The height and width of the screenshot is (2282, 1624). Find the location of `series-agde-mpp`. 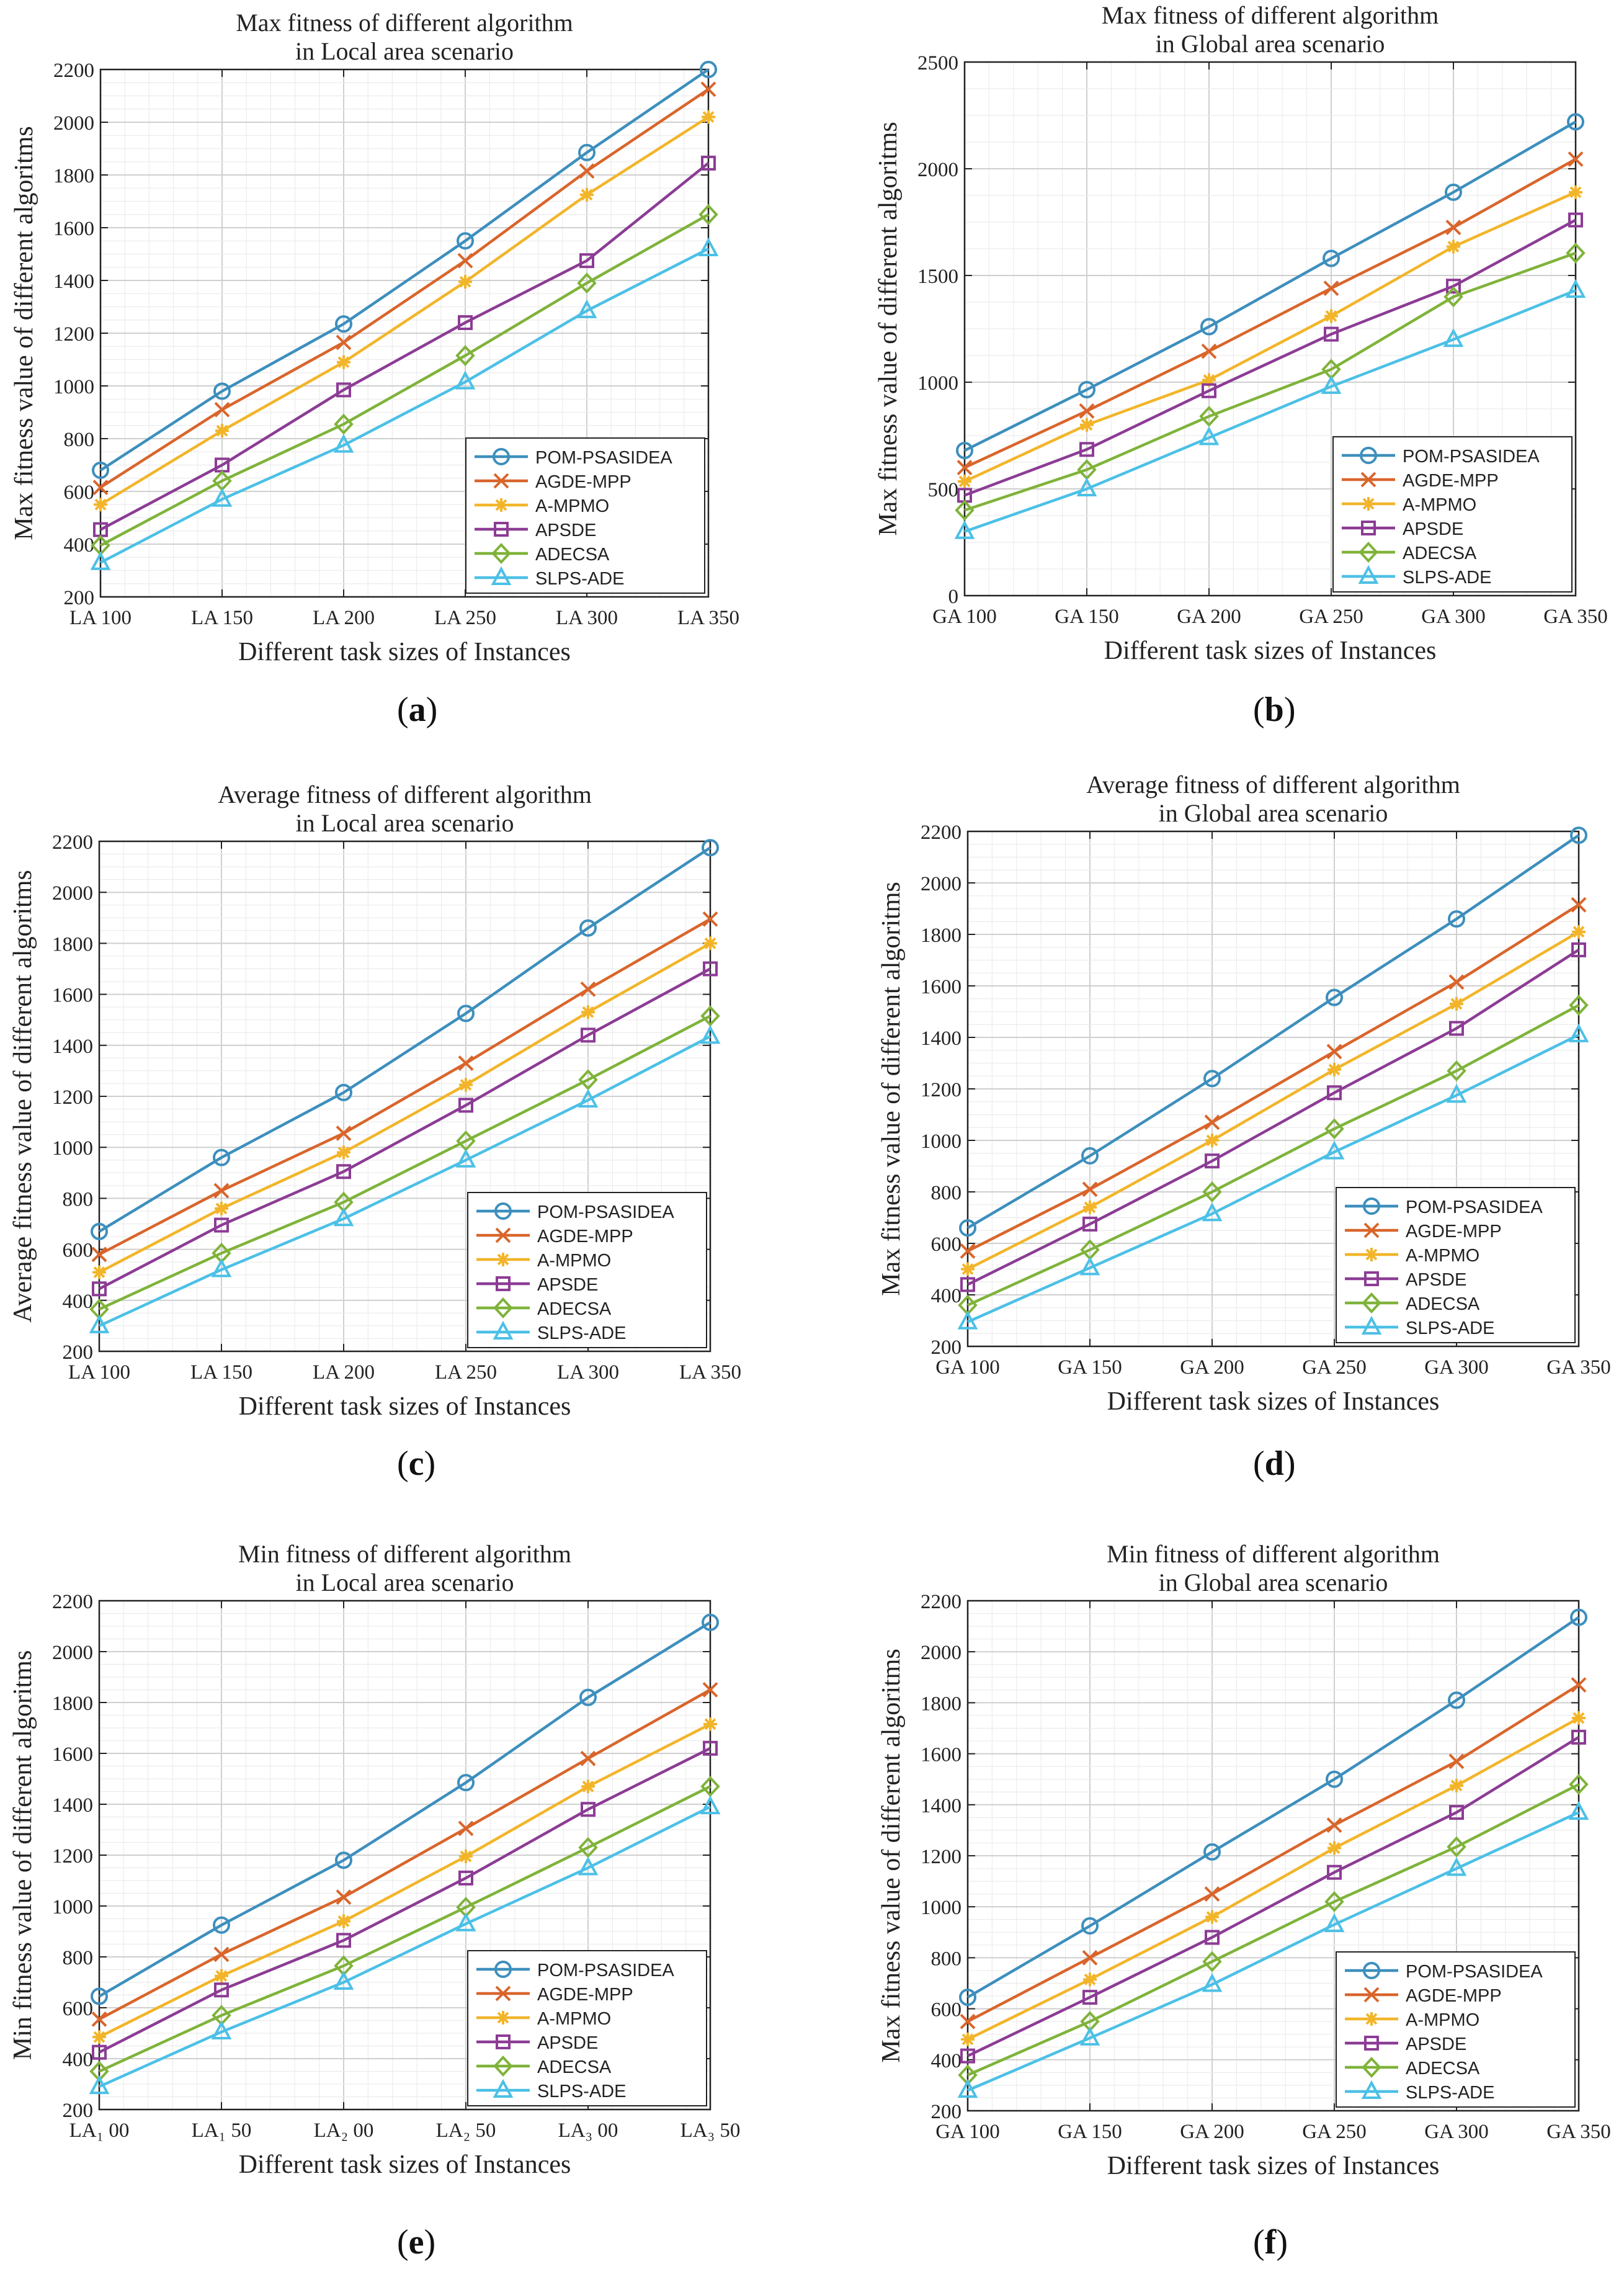

series-agde-mpp is located at coordinates (1270, 313).